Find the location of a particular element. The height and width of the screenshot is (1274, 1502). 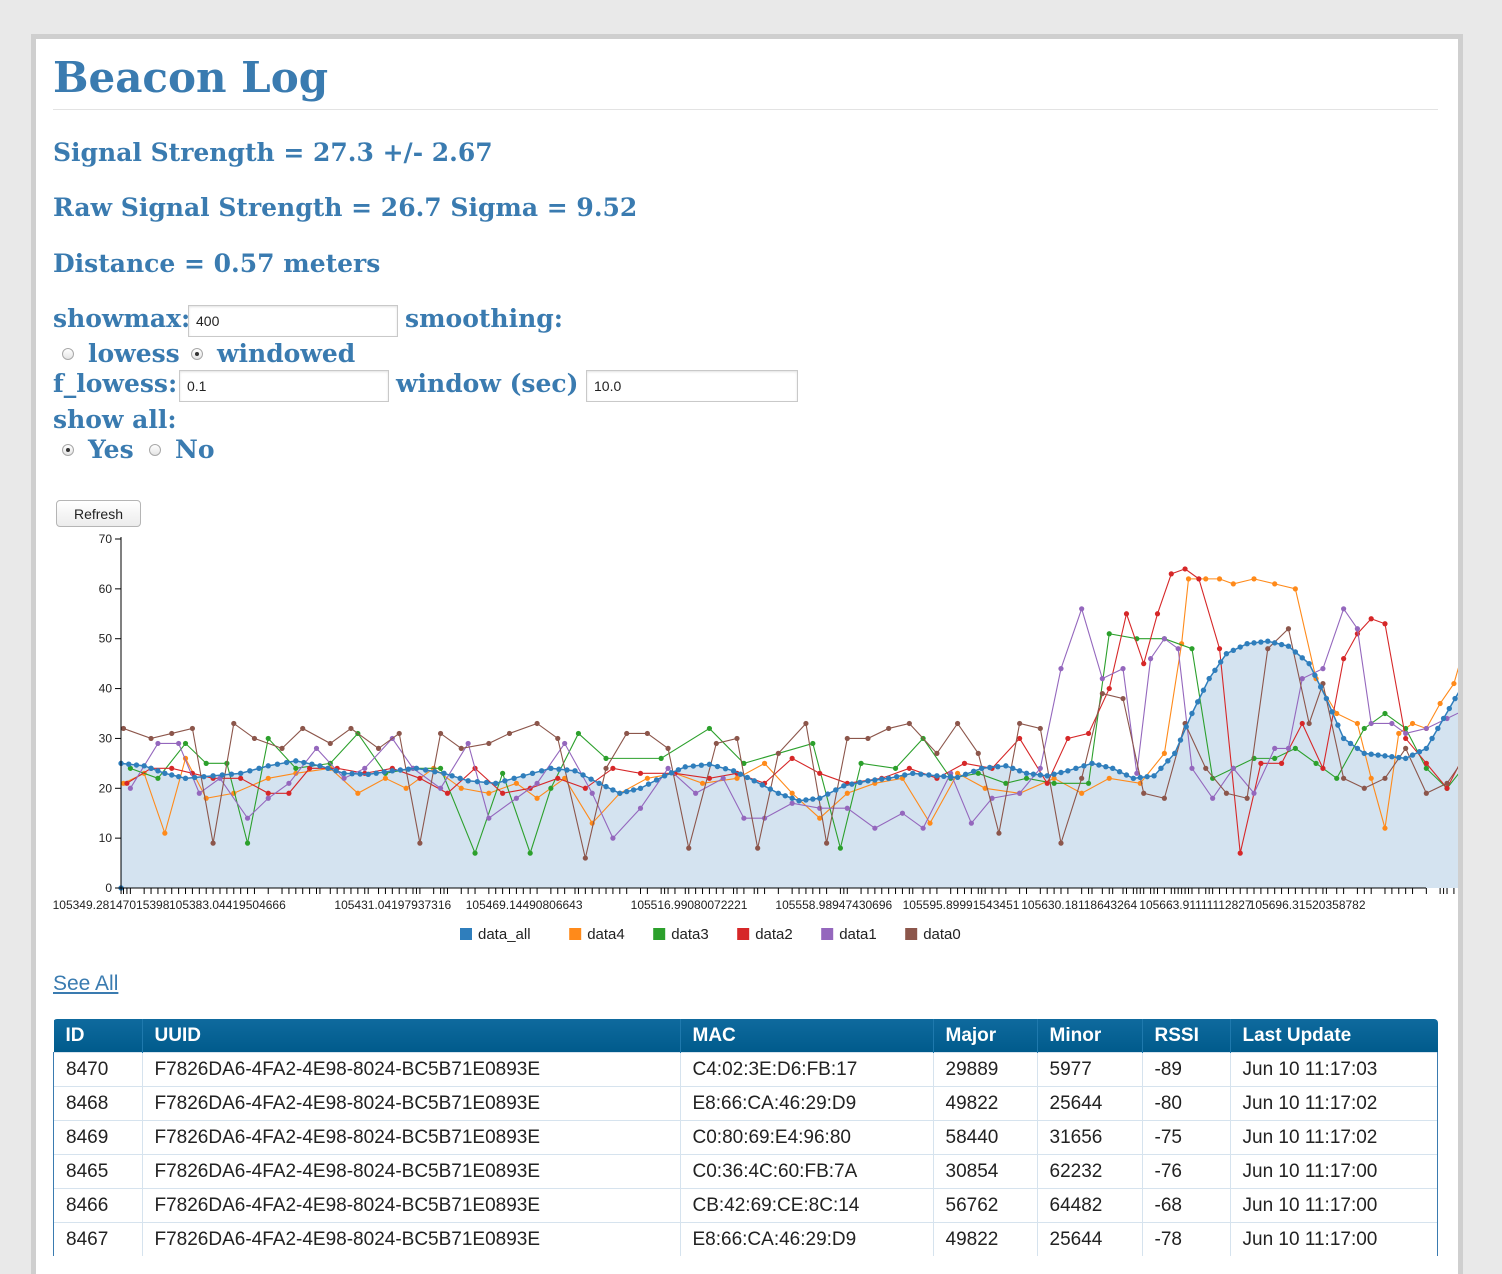

cell-uuid: F7826DA6-4FA2-4E98-8024-BC5B71E0893E is located at coordinates (410, 1103).